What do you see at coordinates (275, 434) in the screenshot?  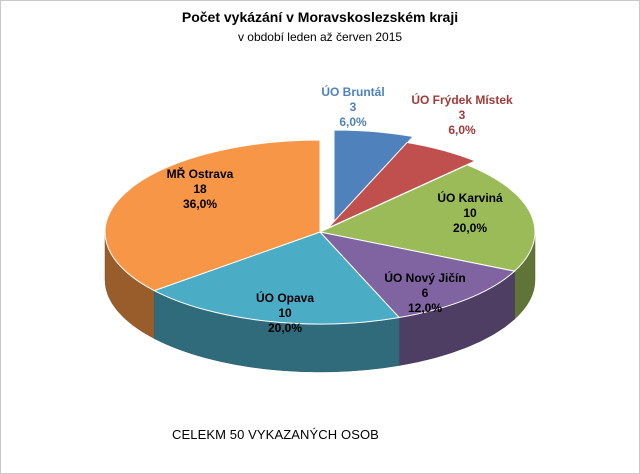 I see `total-note: CELEKM 50 VYKAZANÝCH OSOB` at bounding box center [275, 434].